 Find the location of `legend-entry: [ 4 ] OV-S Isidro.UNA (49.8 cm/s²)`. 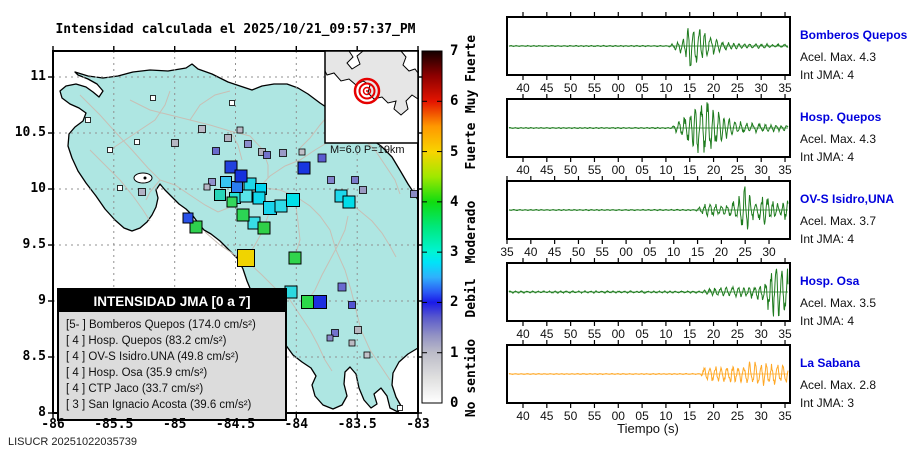

legend-entry: [ 4 ] OV-S Isidro.UNA (49.8 cm/s²) is located at coordinates (152, 357).